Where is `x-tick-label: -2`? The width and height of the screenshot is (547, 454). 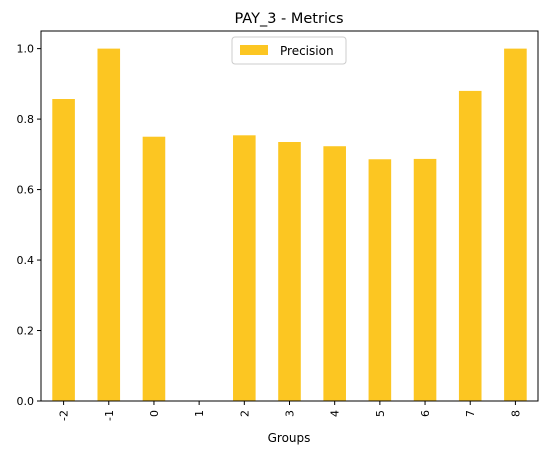 x-tick-label: -2 is located at coordinates (64, 415).